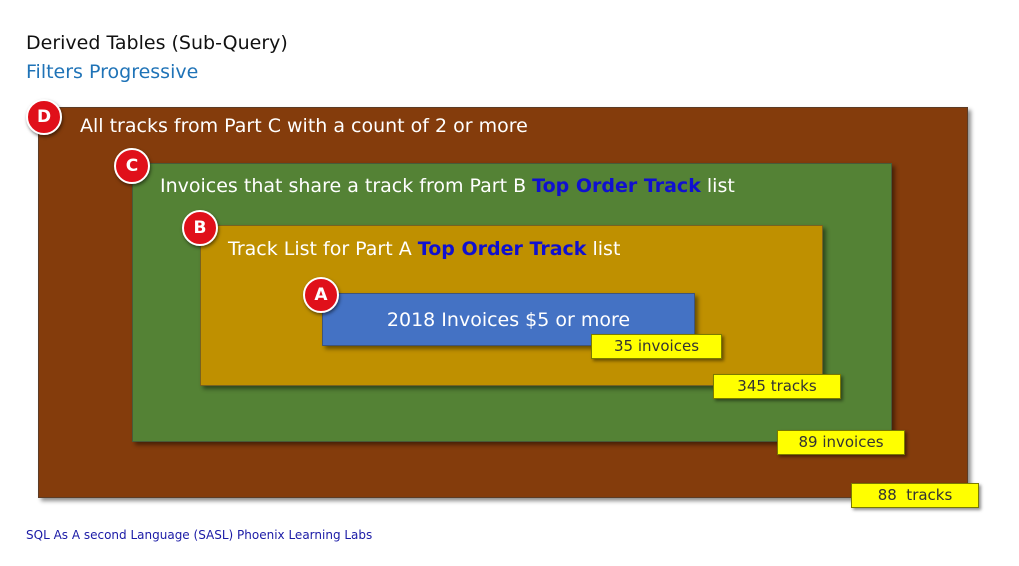 Image resolution: width=1019 pixels, height=566 pixels. Describe the element at coordinates (508, 320) in the screenshot. I see `level-a-label: 2018 Invoices $5 or more` at that location.